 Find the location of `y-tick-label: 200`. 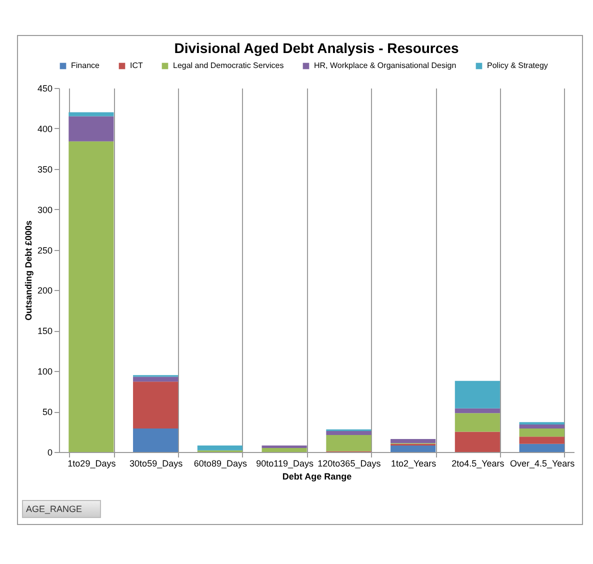

y-tick-label: 200 is located at coordinates (44, 291).